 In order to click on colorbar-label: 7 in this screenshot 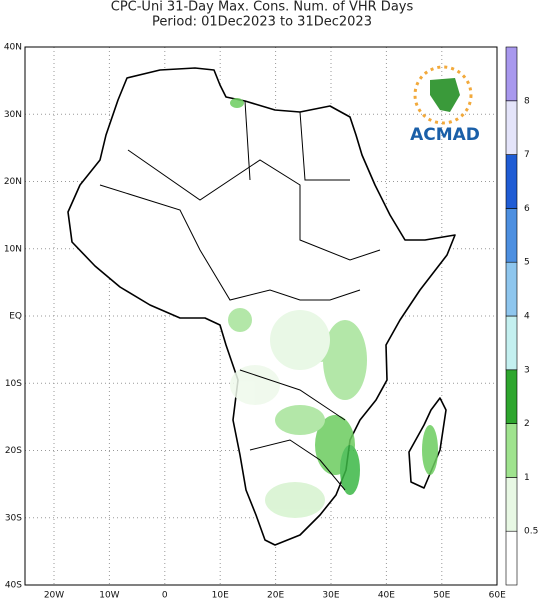, I will do `click(527, 155)`.